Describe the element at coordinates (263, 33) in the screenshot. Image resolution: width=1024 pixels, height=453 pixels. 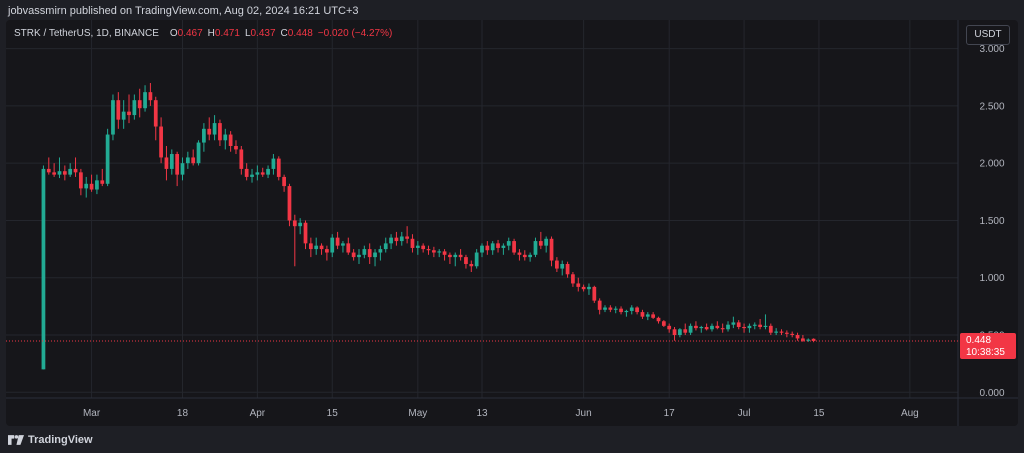
I see `low-value: 0.437` at that location.